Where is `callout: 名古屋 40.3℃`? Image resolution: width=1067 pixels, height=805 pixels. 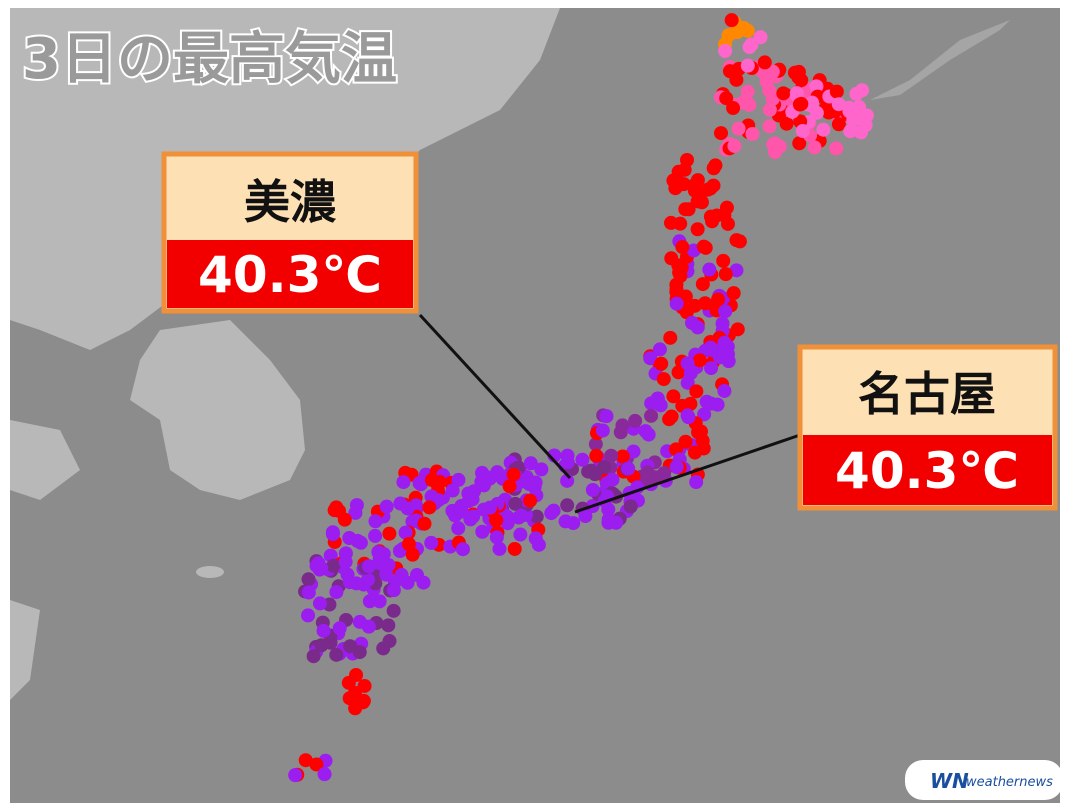 callout: 名古屋 40.3℃ is located at coordinates (927, 427).